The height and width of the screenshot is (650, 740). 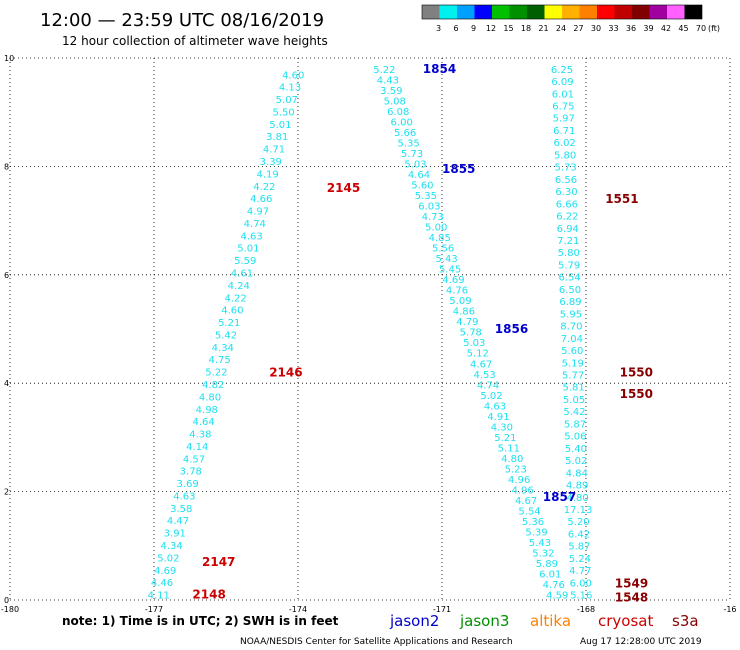 What do you see at coordinates (248, 249) in the screenshot?
I see `wave-height-label: 5.01` at bounding box center [248, 249].